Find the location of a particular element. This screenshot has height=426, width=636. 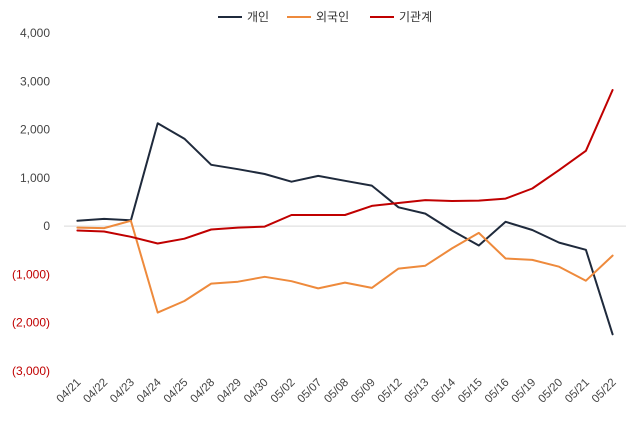

x-tick-label: 04/24 is located at coordinates (149, 390).